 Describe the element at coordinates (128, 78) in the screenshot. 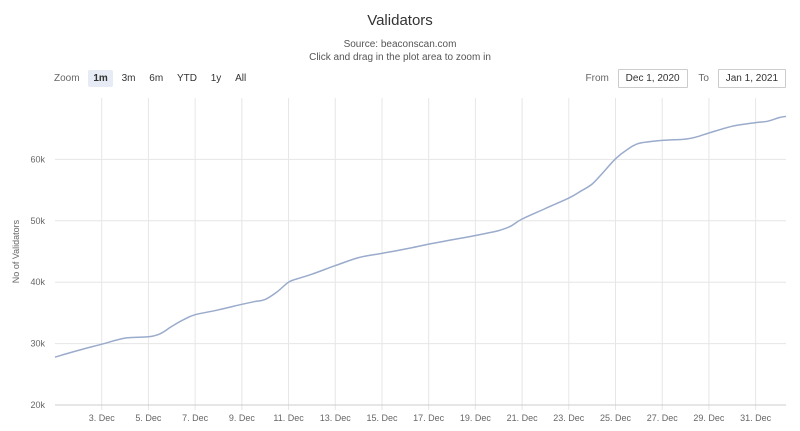

I see `zoom-3m-button: 3m` at that location.